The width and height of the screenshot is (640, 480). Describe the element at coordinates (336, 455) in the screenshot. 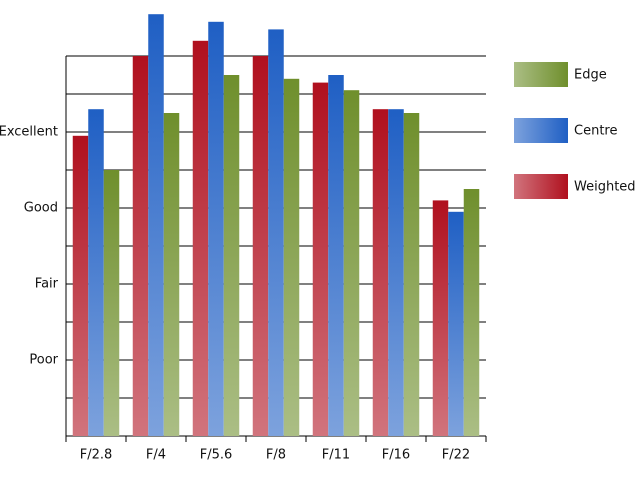

I see `x-tick-label: F/11` at that location.